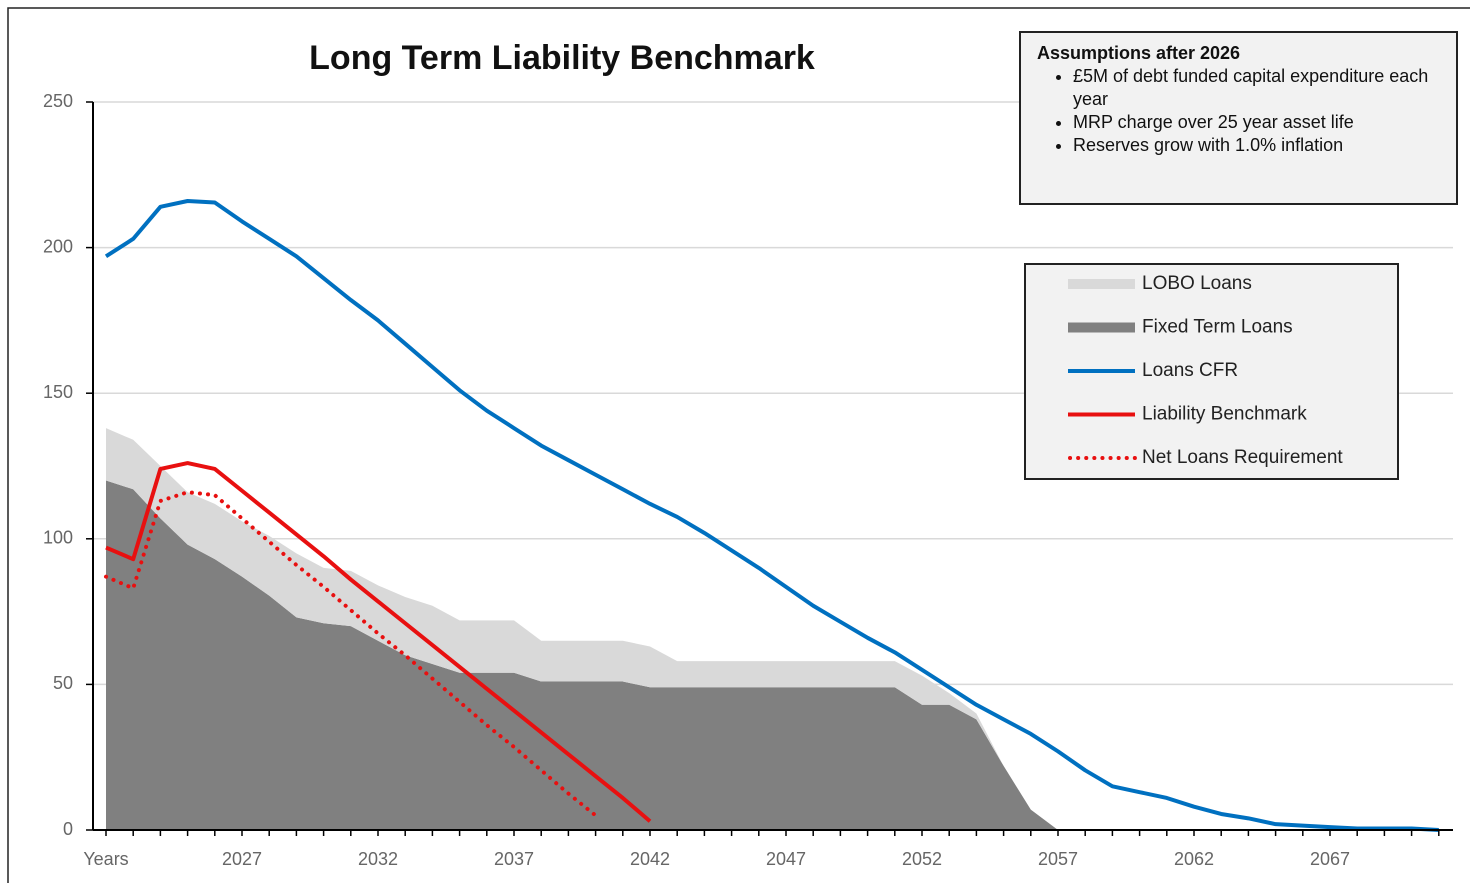 This screenshot has width=1470, height=883. What do you see at coordinates (1253, 145) in the screenshot?
I see `annotation-item: Reserves grow with 1.0% inflation` at bounding box center [1253, 145].